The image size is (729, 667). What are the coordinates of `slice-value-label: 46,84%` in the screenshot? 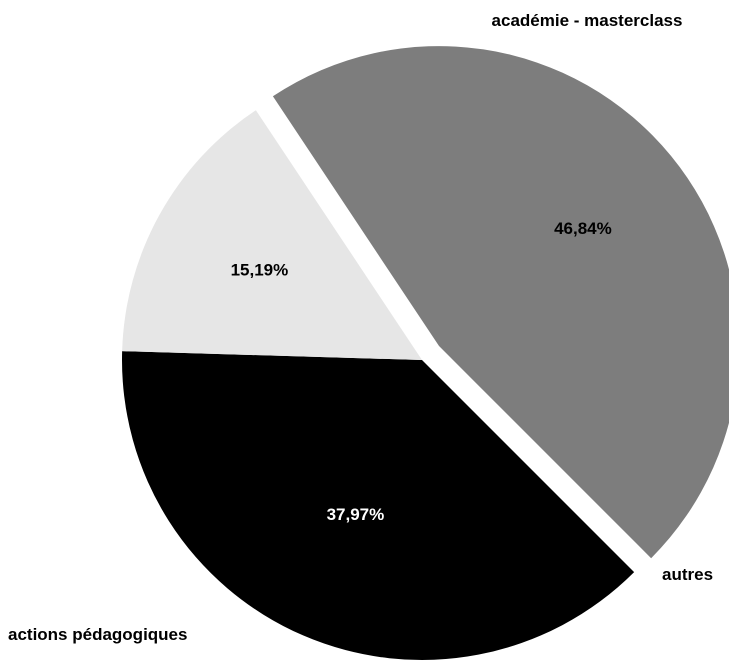 It's located at (583, 228).